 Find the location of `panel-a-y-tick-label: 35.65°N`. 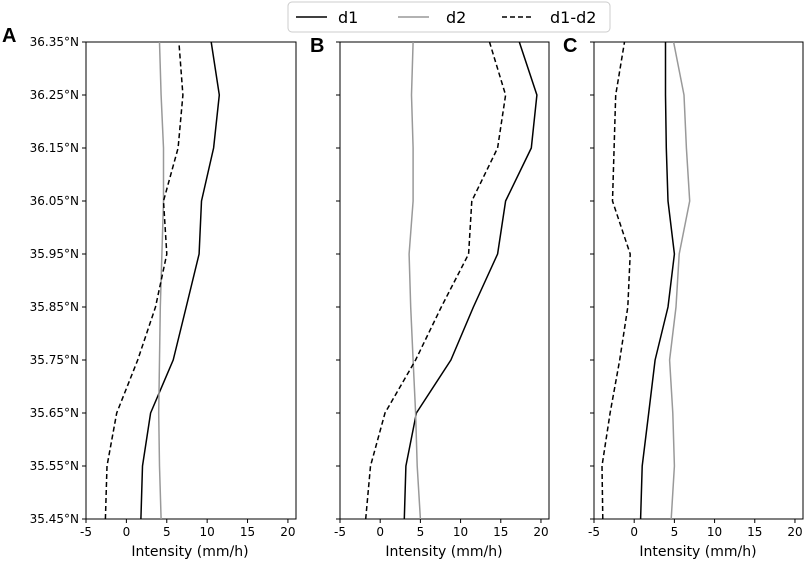

panel-a-y-tick-label: 35.65°N is located at coordinates (54, 413).